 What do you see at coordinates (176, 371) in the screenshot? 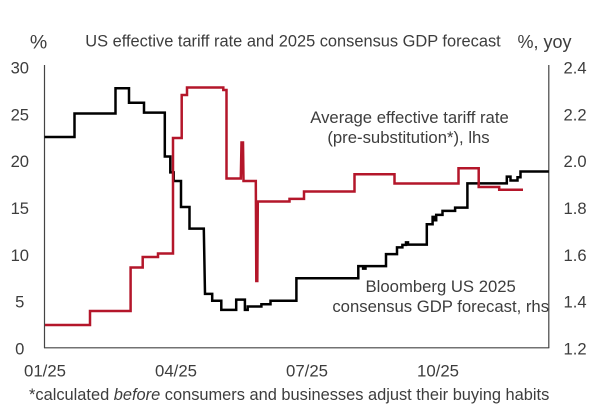
I see `svg-text: 04/25` at bounding box center [176, 371].